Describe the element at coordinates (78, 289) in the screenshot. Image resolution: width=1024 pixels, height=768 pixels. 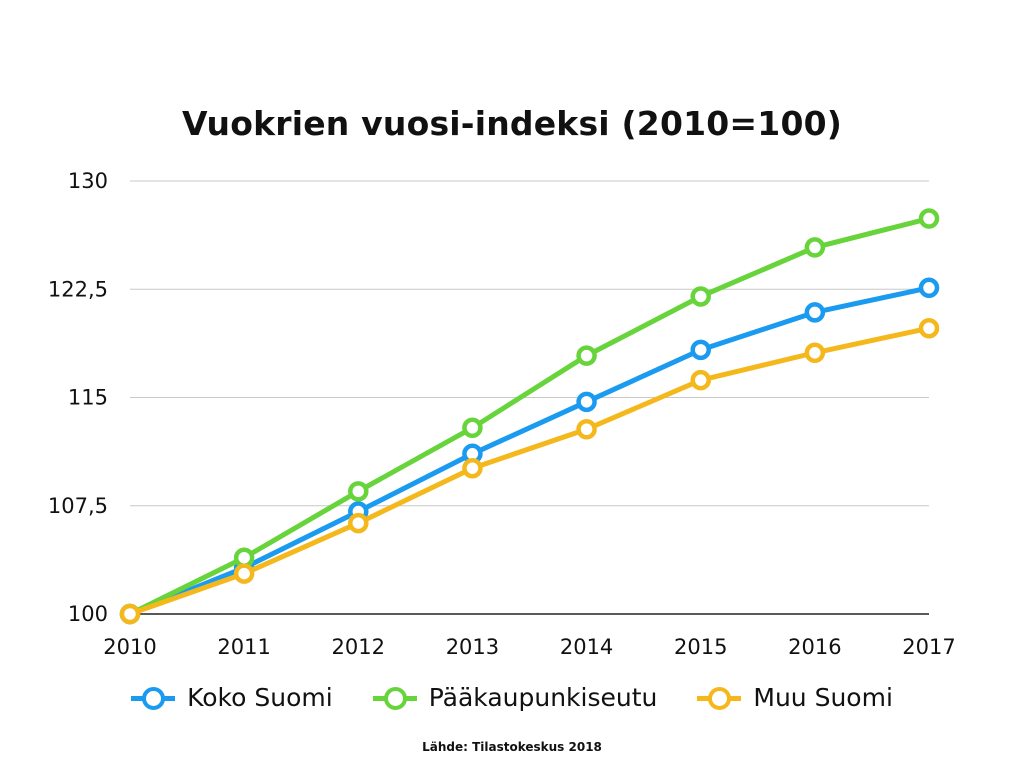
I see `y-tick-label: 122,5` at that location.